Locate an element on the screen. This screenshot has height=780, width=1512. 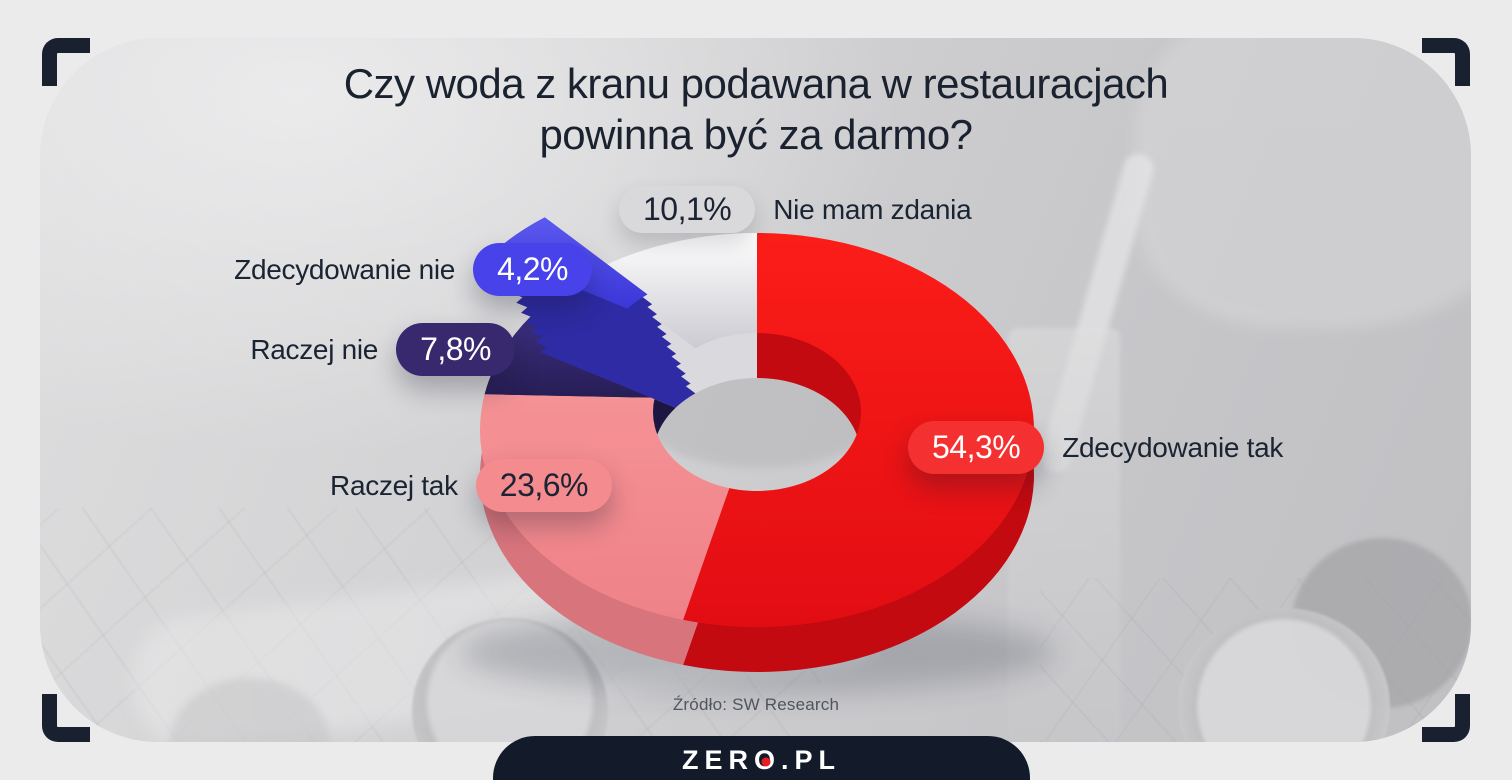
zero-pl-logo: ZERO.PL is located at coordinates (761, 760).